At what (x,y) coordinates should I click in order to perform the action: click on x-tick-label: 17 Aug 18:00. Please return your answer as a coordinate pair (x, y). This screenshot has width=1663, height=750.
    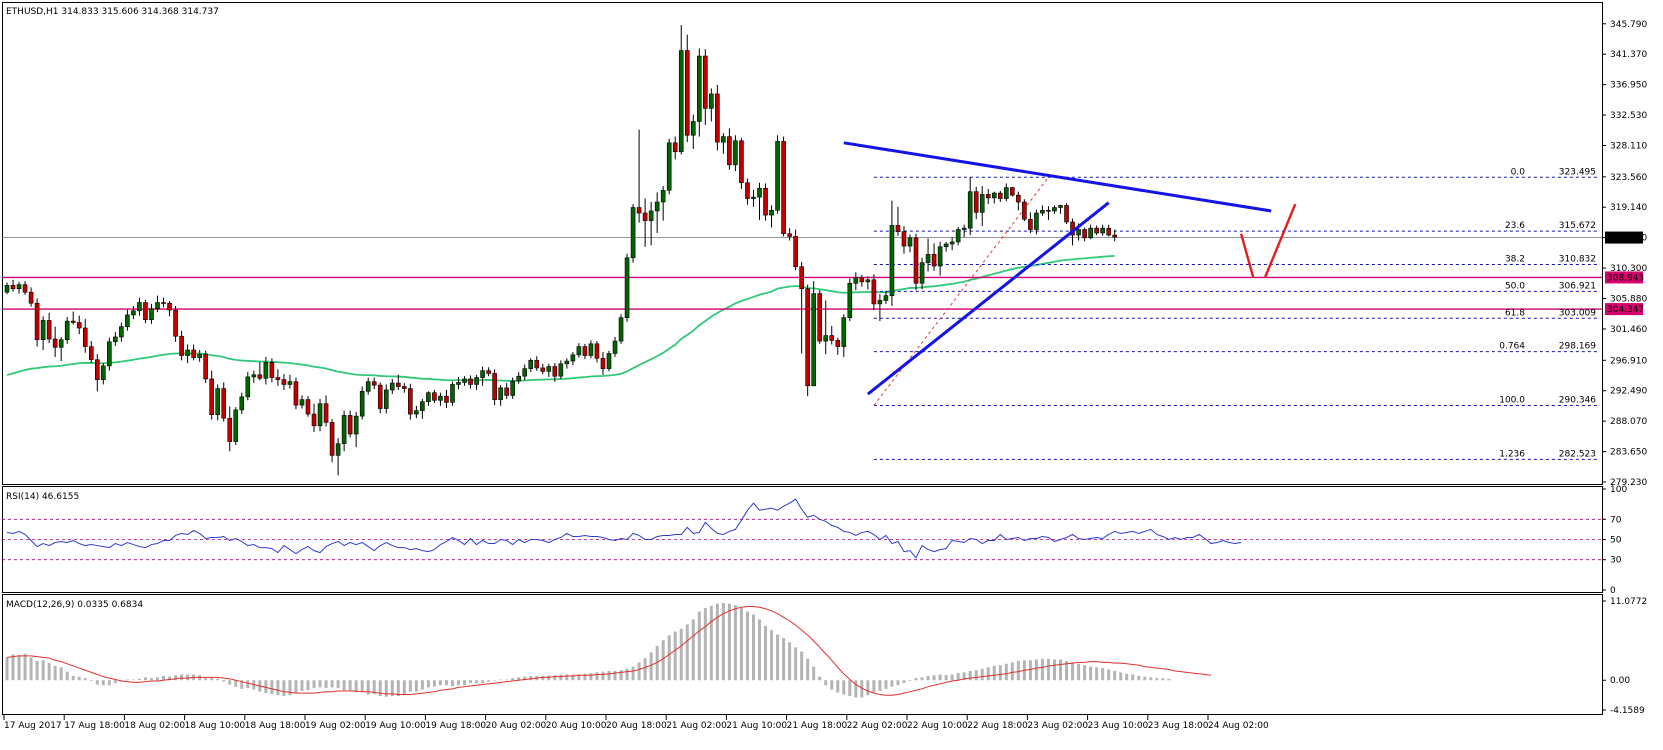
    Looking at the image, I should click on (94, 726).